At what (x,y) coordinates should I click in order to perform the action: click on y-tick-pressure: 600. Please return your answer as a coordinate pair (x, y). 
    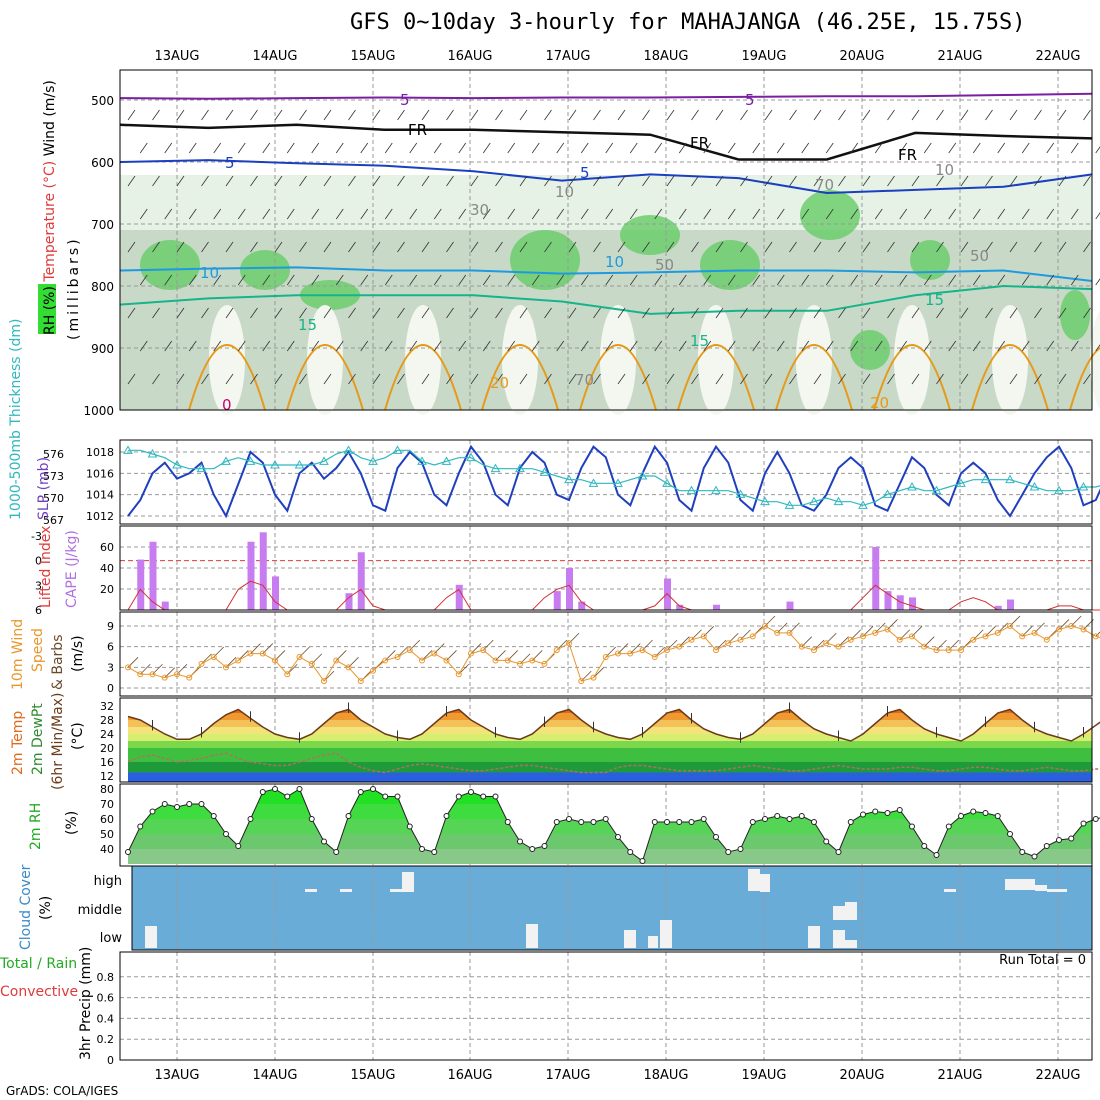
    Looking at the image, I should click on (102, 163).